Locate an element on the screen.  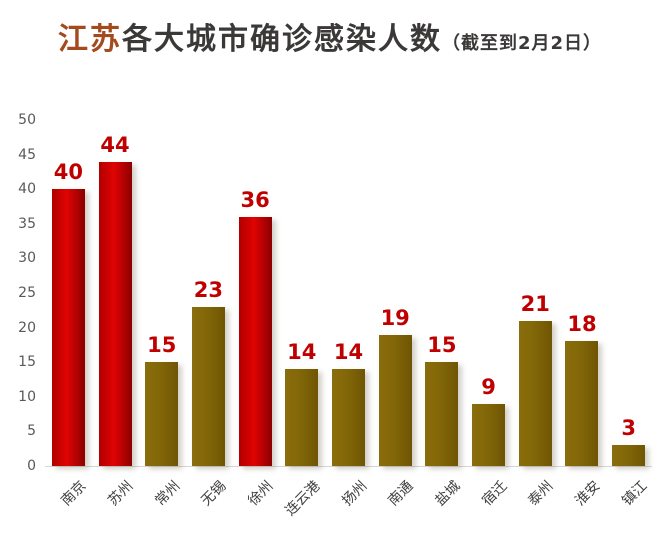
x-axis-label: 苏州 is located at coordinates (121, 494).